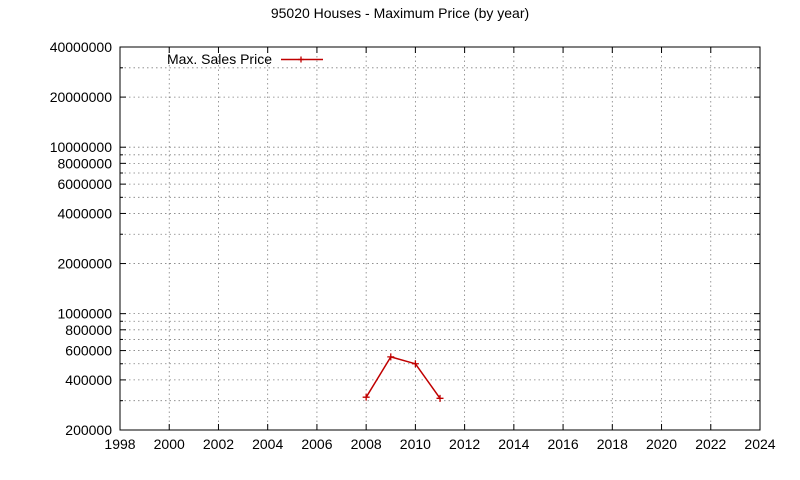 This screenshot has height=480, width=800. Describe the element at coordinates (415, 444) in the screenshot. I see `x-tick-label: 2010` at that location.